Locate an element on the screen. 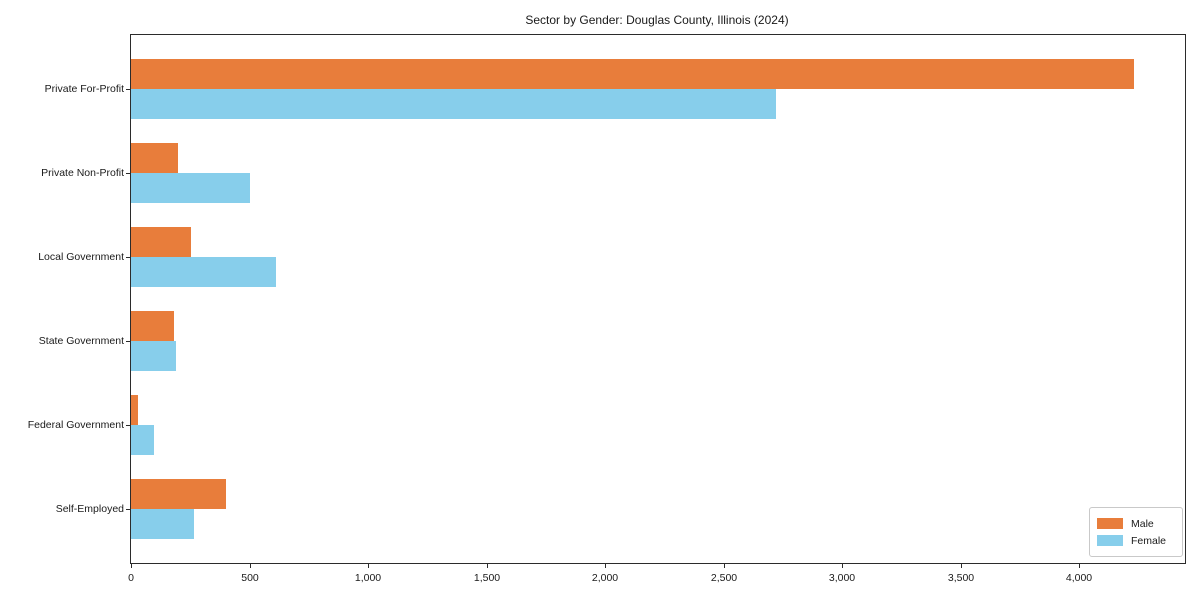  x-tick-label: 4,000 is located at coordinates (1079, 578).